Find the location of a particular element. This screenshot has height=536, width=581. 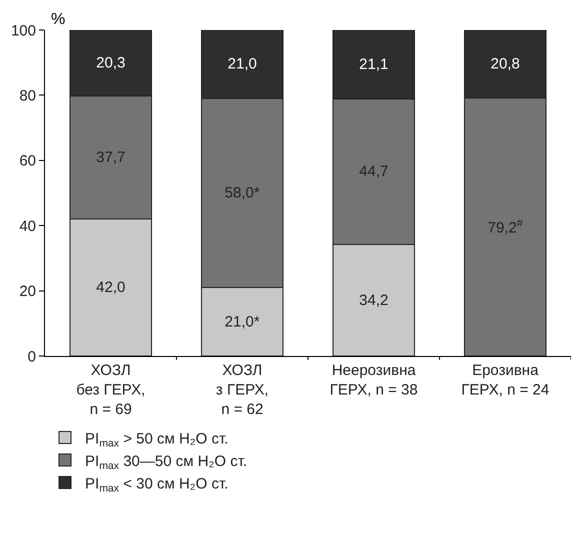

data-label: 34,2 is located at coordinates (373, 300).